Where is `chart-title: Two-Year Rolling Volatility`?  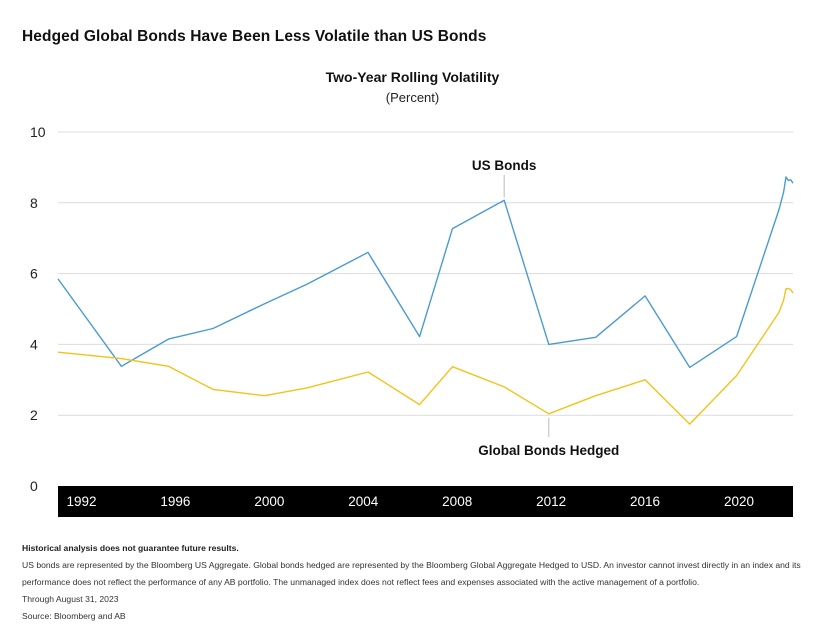
chart-title: Two-Year Rolling Volatility is located at coordinates (412, 77).